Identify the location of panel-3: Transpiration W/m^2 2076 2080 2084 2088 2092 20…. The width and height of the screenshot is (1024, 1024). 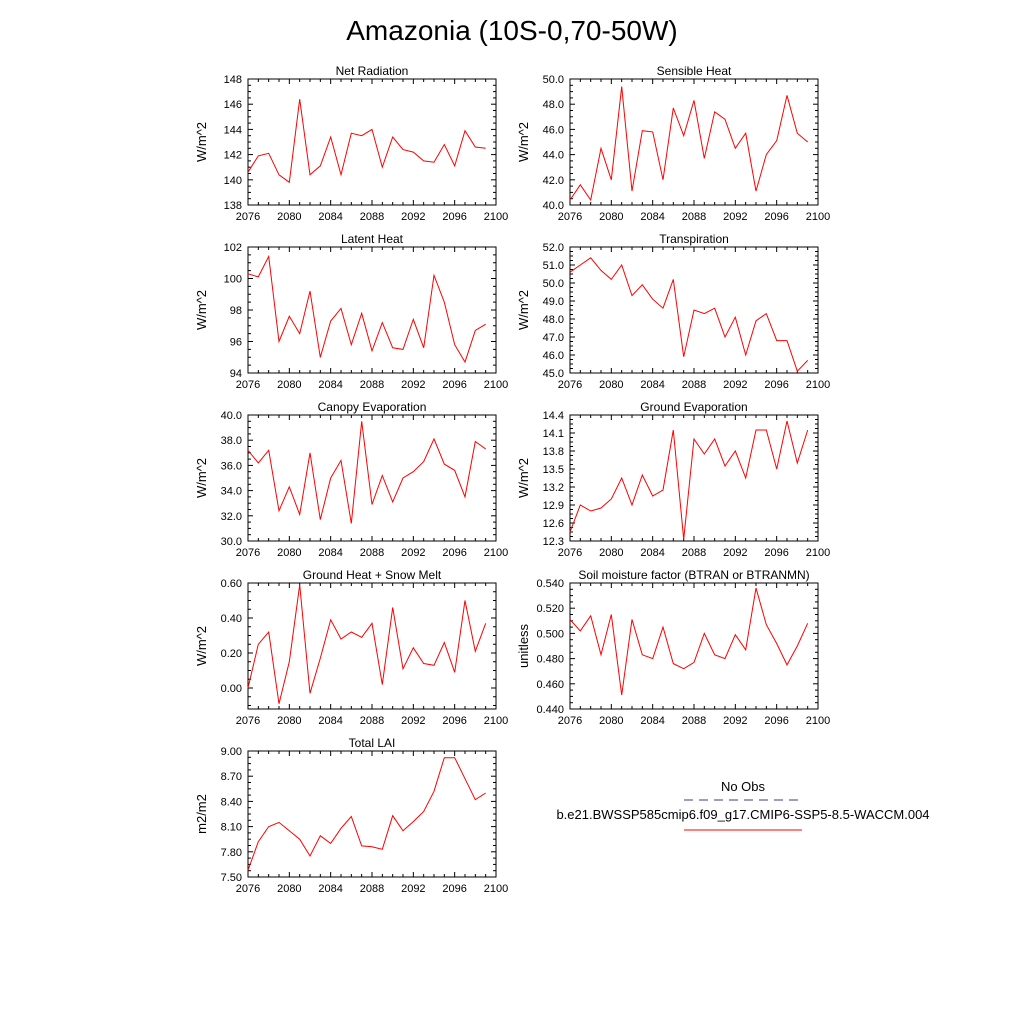
(673, 311).